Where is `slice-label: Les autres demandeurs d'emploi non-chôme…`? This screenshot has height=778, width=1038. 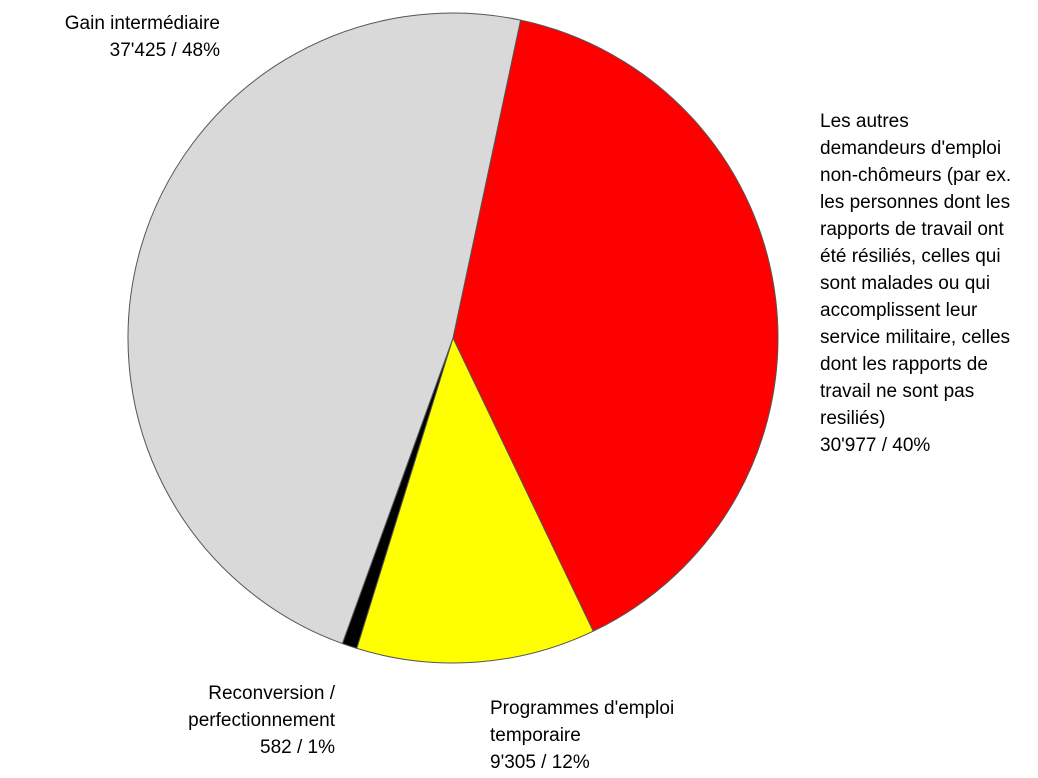 slice-label: Les autres demandeurs d'emploi non-chôme… is located at coordinates (917, 283).